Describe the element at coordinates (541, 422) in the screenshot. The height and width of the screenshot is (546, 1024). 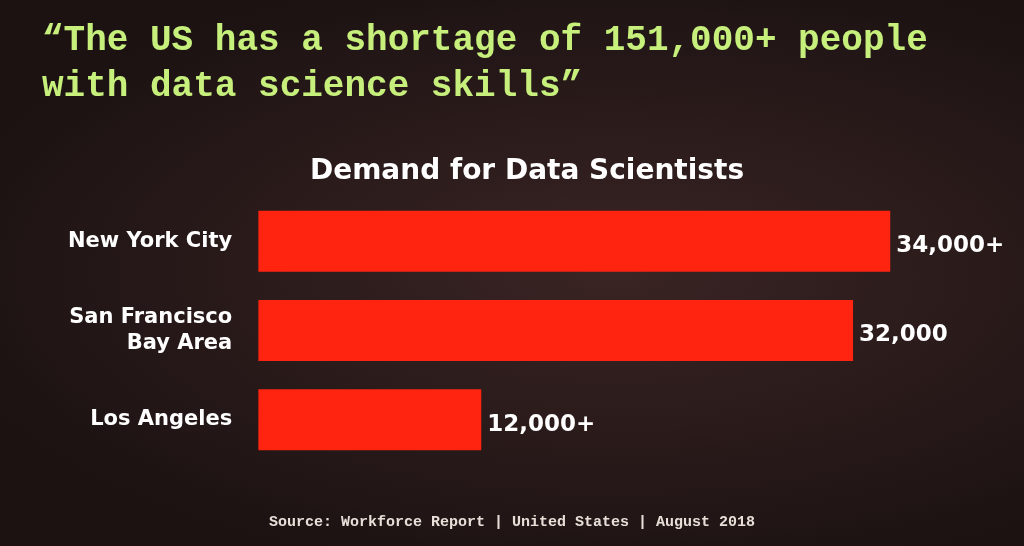
I see `data-label: 12,000+` at that location.